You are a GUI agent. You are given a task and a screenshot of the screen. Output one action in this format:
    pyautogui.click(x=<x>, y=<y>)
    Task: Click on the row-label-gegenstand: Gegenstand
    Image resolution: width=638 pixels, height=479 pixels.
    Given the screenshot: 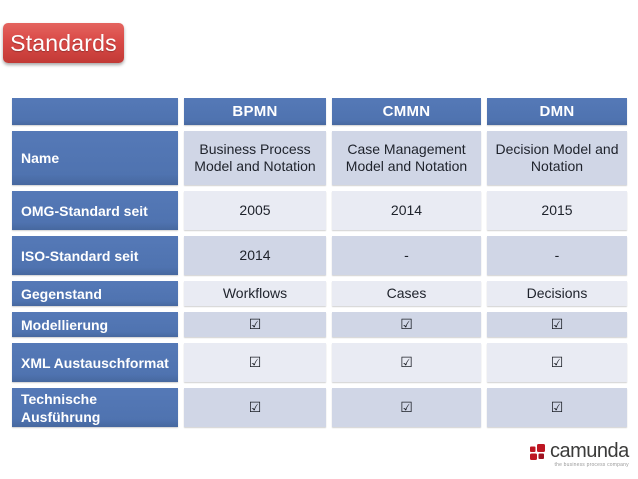 What is the action you would take?
    pyautogui.click(x=95, y=293)
    